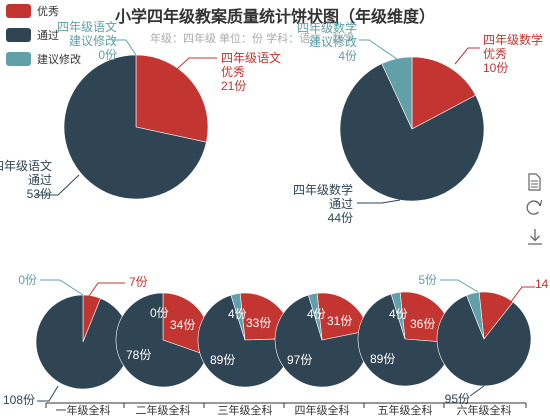  What do you see at coordinates (258, 323) in the screenshot?
I see `data-label: 33份` at bounding box center [258, 323].